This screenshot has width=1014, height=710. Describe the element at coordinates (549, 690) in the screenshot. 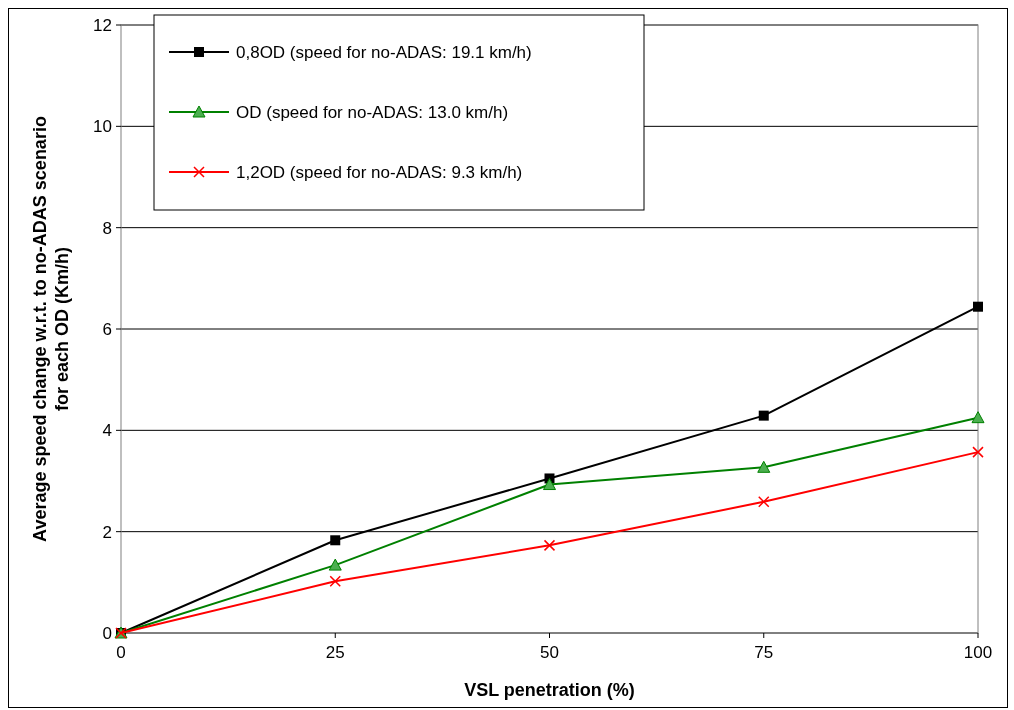

I see `x-axis-title: VSL penetration (%)` at that location.